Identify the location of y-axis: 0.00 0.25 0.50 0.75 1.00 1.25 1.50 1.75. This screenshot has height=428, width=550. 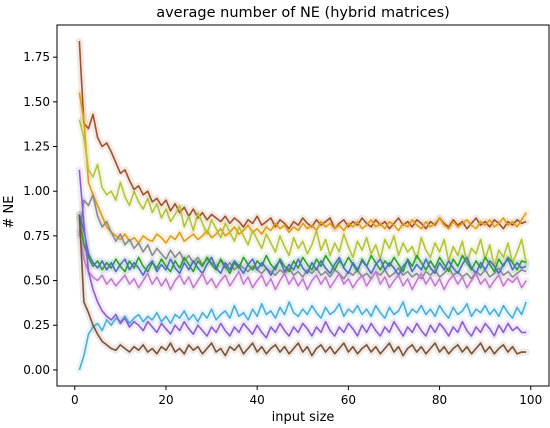
(40, 213).